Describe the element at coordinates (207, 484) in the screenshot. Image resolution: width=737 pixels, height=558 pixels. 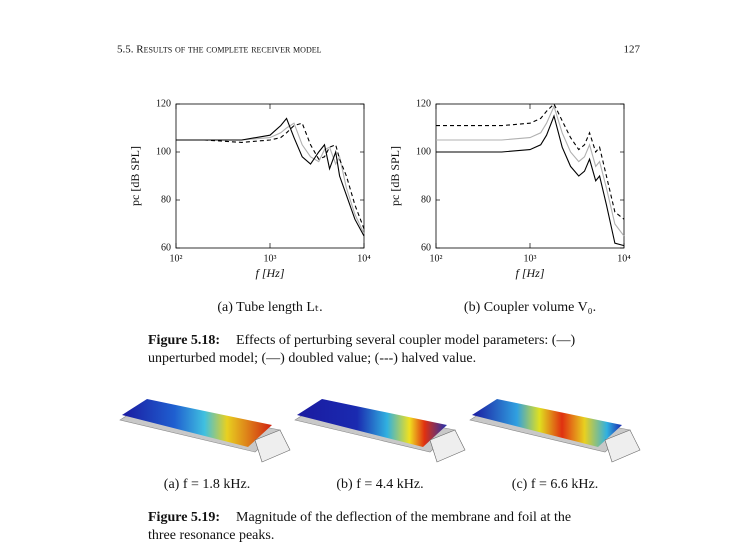
I see `subcaption: (a) f = 1.8 kHz.` at that location.